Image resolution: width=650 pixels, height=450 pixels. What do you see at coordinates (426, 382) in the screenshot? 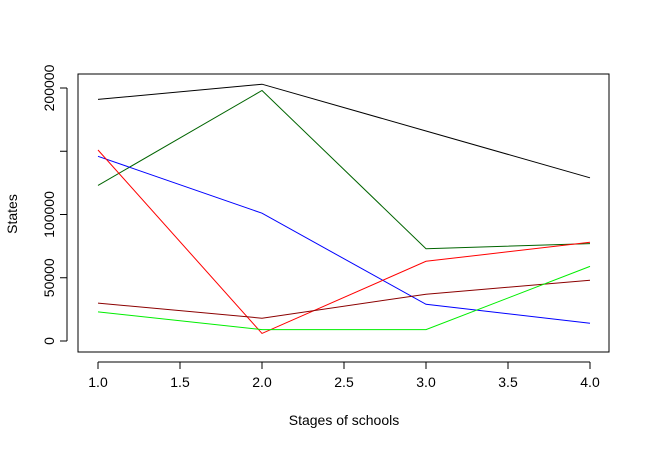
I see `x-tick-label: 3.0` at bounding box center [426, 382].